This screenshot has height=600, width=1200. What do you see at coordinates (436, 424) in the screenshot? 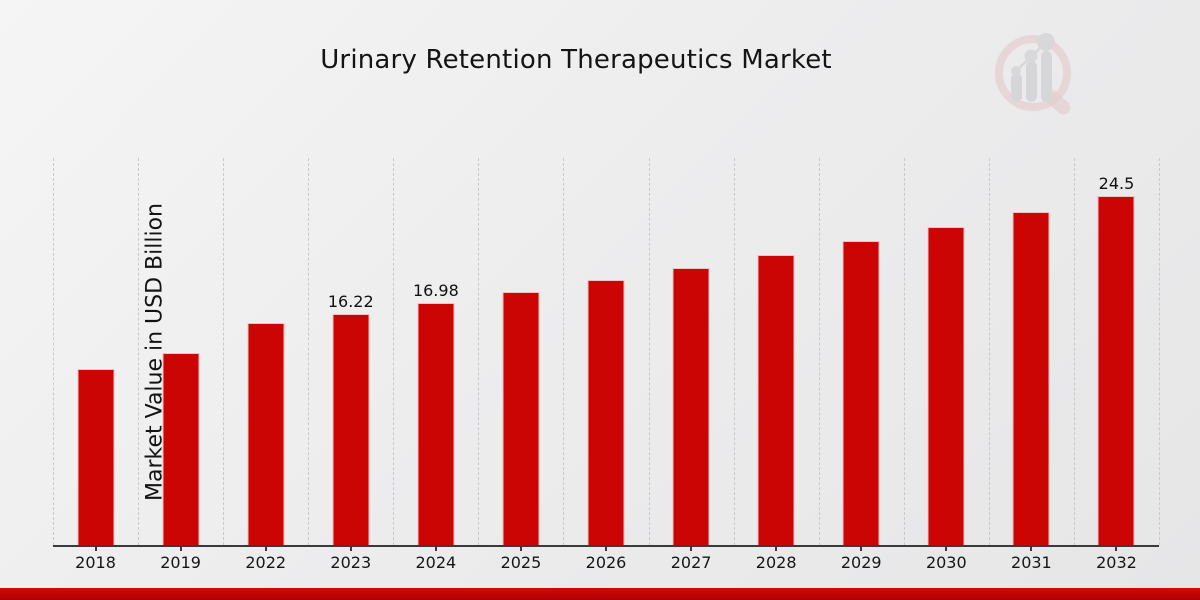
I see `bar-2024` at bounding box center [436, 424].